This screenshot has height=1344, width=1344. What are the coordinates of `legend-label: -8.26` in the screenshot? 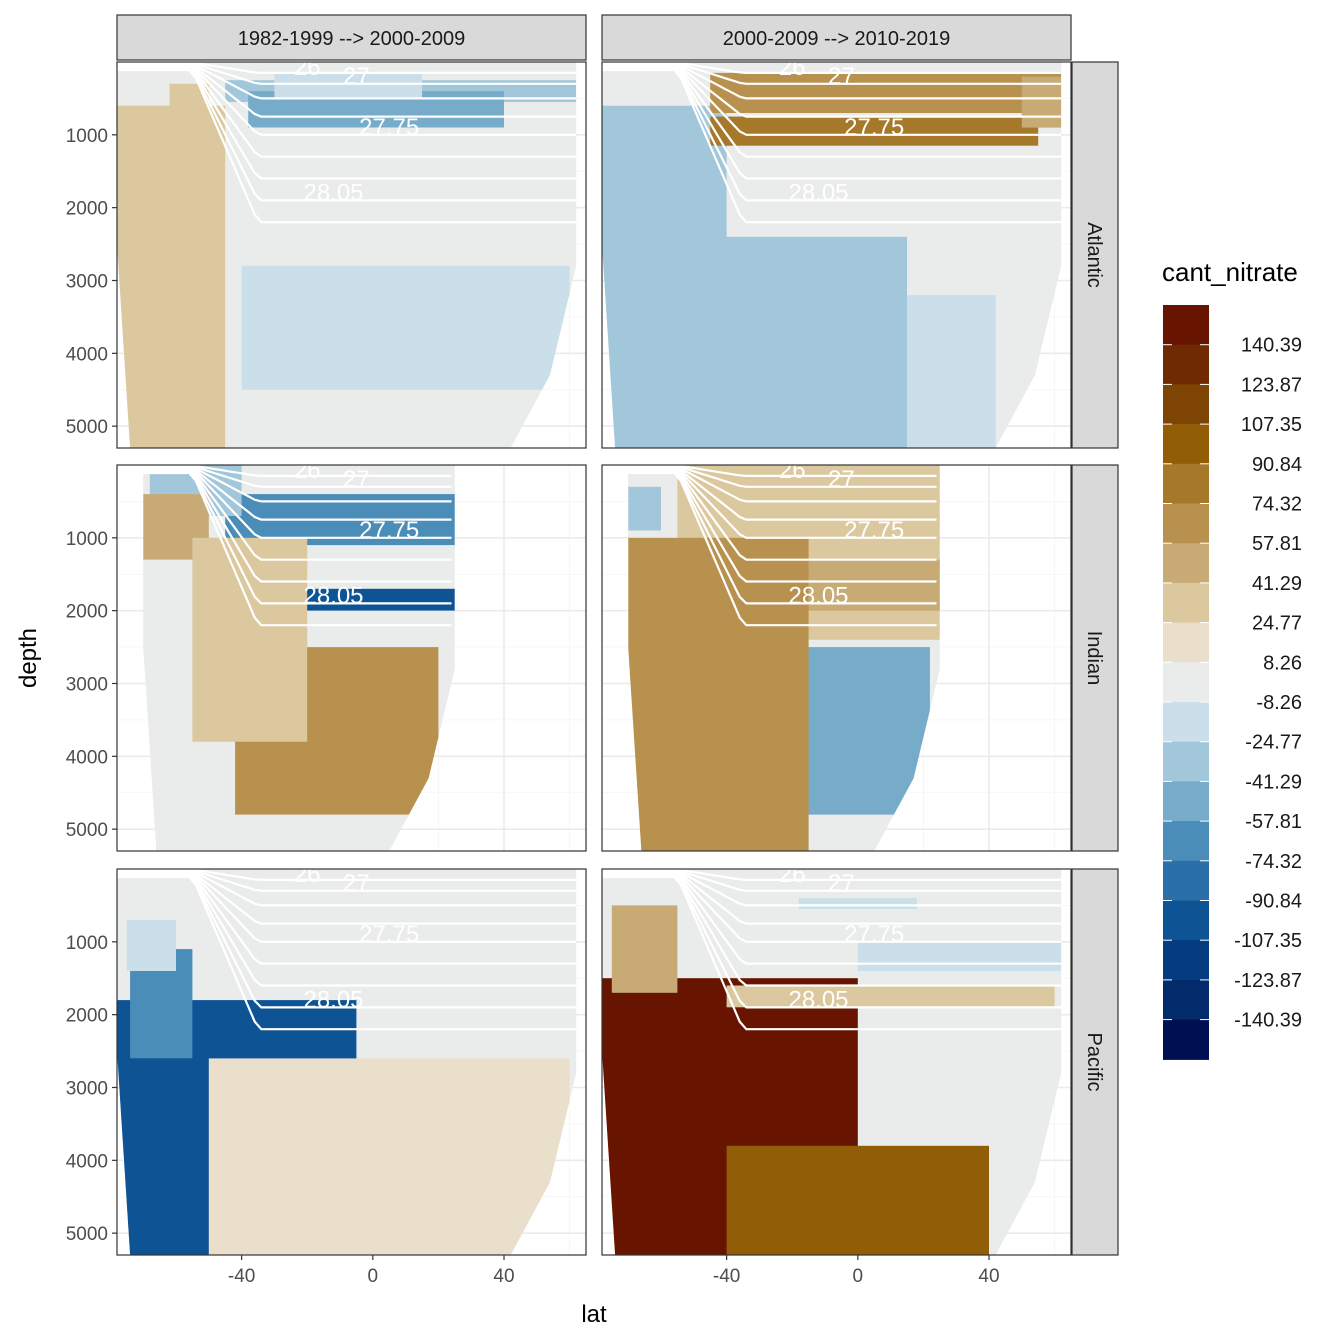 It's located at (1279, 703).